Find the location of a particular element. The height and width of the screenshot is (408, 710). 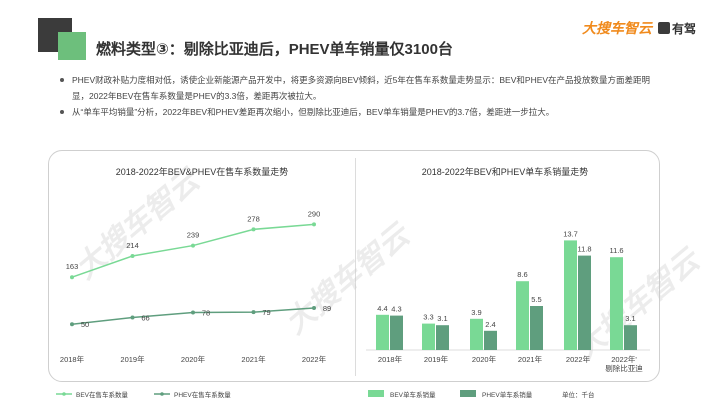

chart-divider is located at coordinates (355, 267).